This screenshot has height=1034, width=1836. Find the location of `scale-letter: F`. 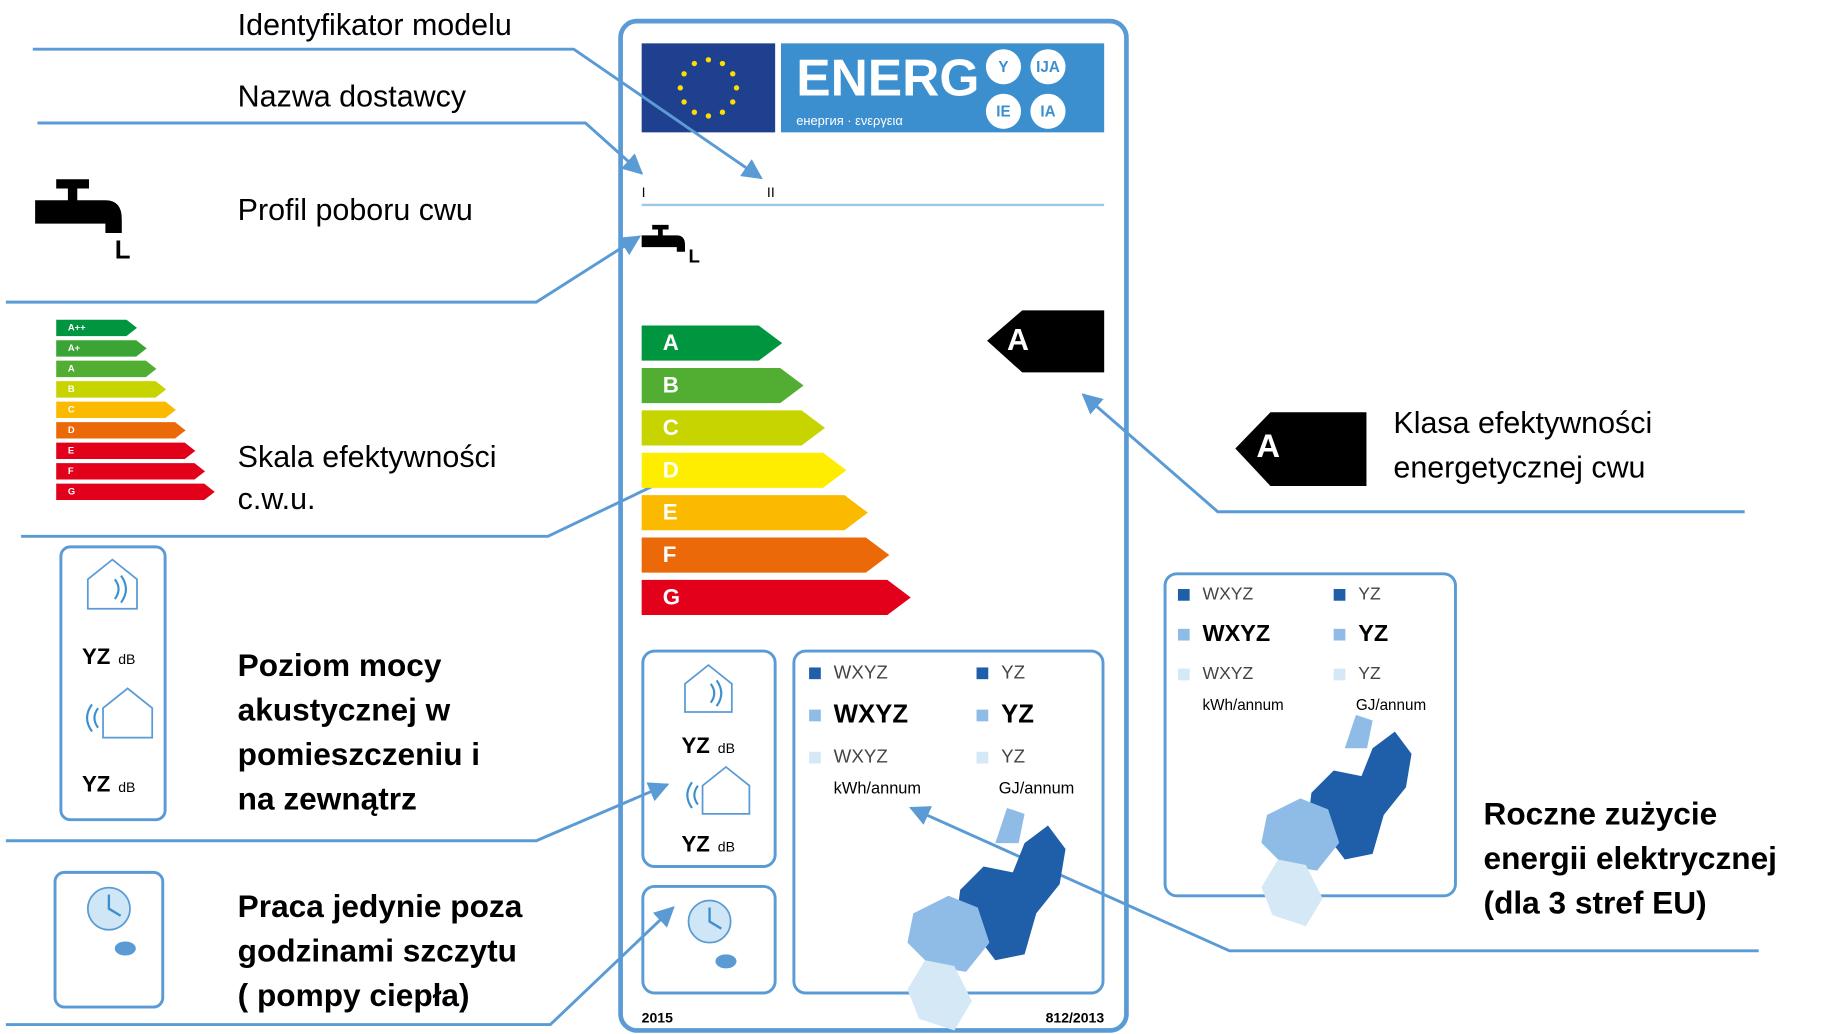

scale-letter: F is located at coordinates (71, 471).